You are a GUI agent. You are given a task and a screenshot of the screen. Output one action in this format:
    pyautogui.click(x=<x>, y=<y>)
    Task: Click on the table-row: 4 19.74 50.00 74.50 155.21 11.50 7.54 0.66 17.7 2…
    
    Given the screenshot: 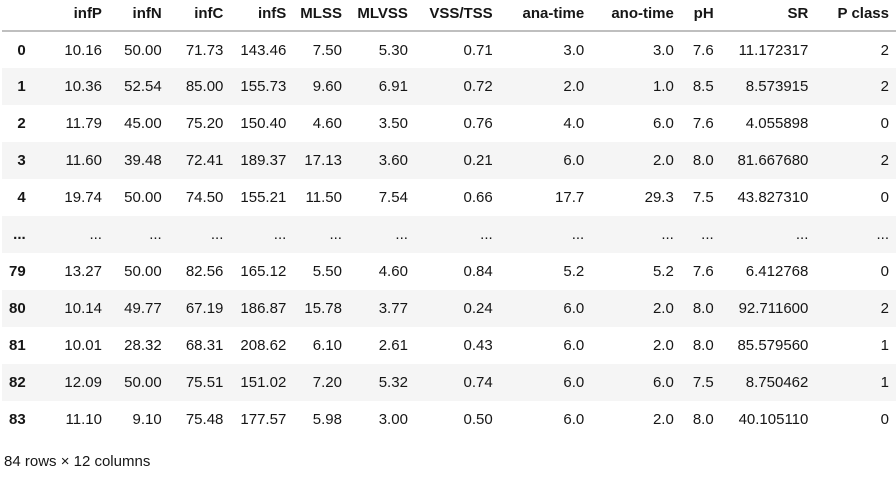 What is the action you would take?
    pyautogui.click(x=449, y=197)
    